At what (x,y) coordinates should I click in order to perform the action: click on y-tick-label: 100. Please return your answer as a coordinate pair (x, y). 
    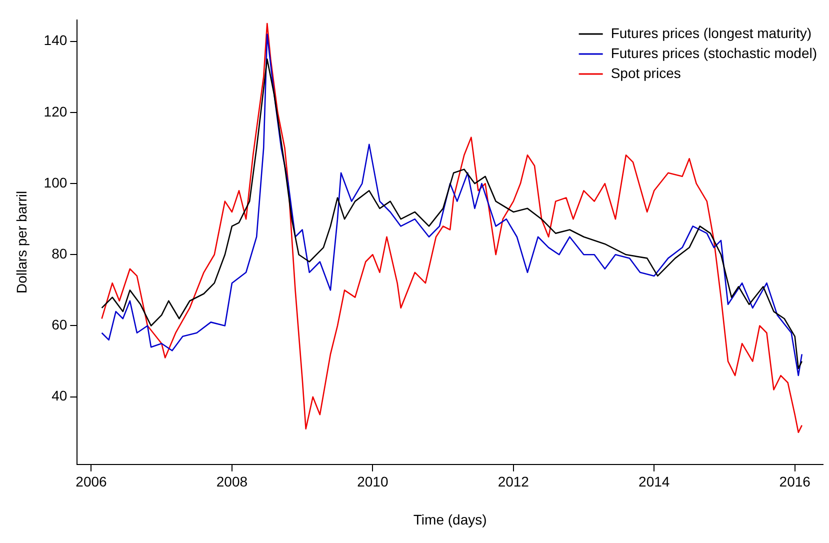
    Looking at the image, I should click on (56, 182).